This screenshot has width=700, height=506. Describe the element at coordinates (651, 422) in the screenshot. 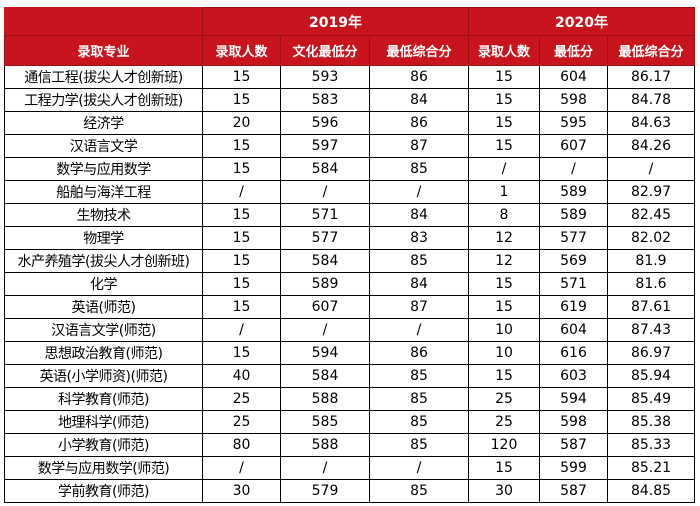

I see `min-composite-2020-cell: 85.38` at that location.